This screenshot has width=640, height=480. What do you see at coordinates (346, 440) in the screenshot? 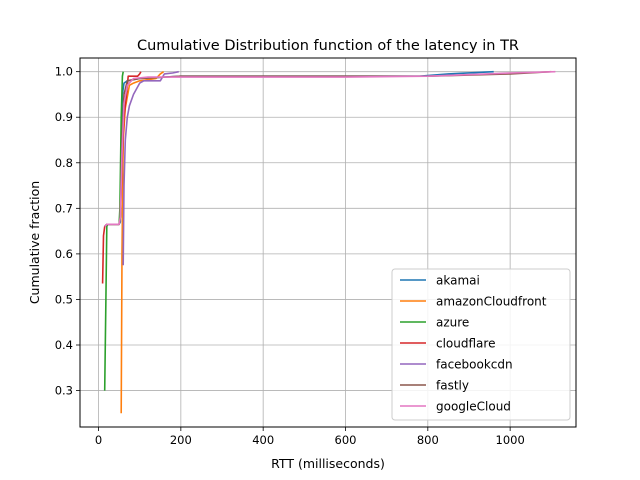
I see `x-tick-label: 600` at bounding box center [346, 440].